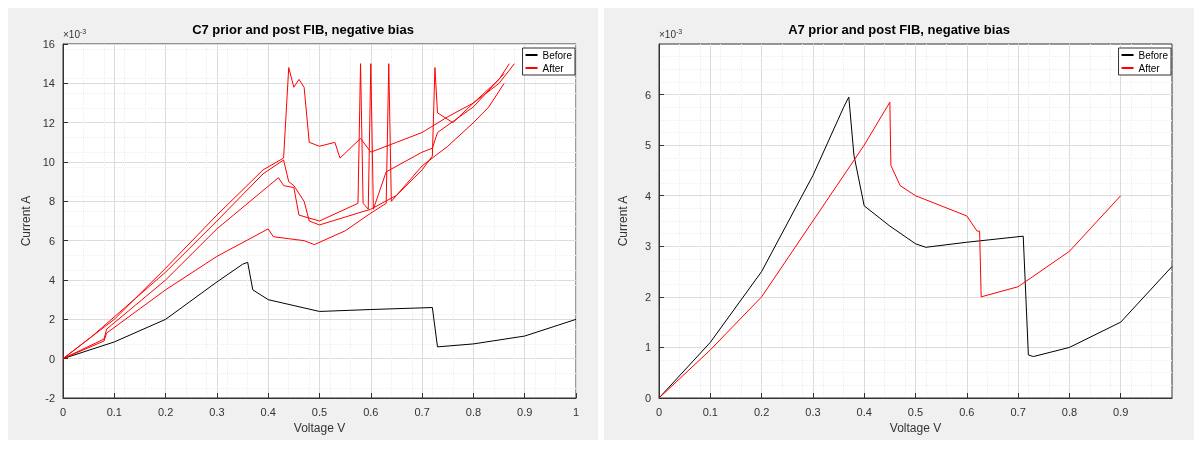 The image size is (1202, 450). I want to click on y-tick-label: 8, so click(51, 201).